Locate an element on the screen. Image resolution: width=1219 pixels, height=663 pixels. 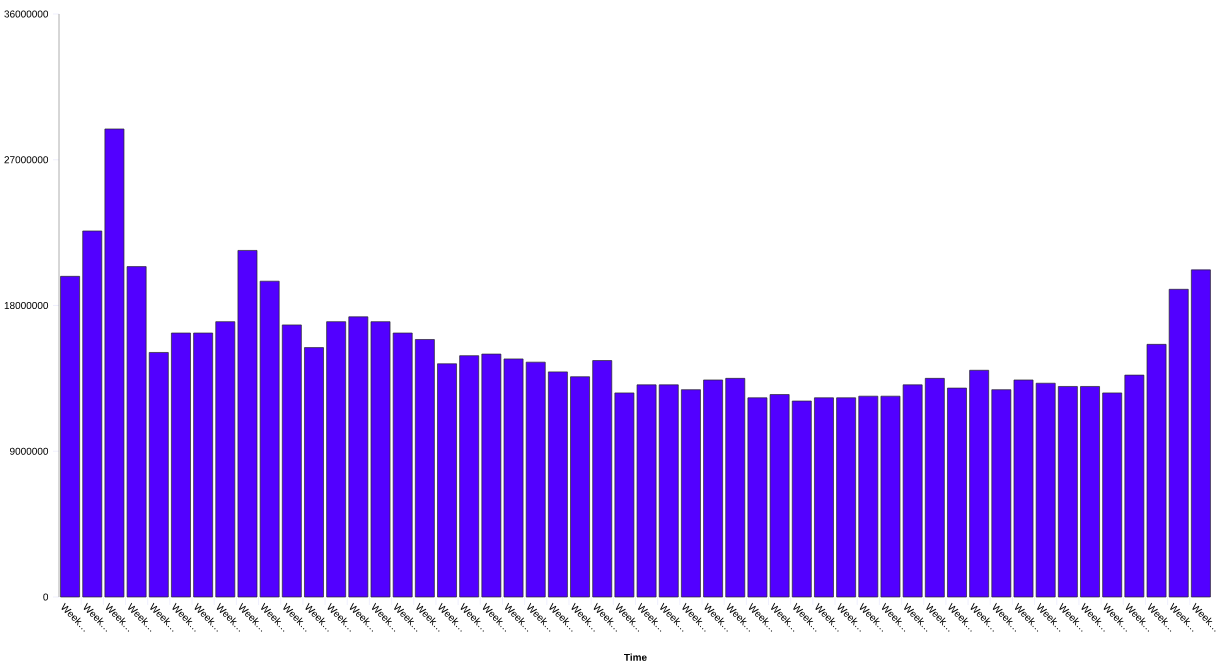
y-tick-label: 0 is located at coordinates (46, 597).